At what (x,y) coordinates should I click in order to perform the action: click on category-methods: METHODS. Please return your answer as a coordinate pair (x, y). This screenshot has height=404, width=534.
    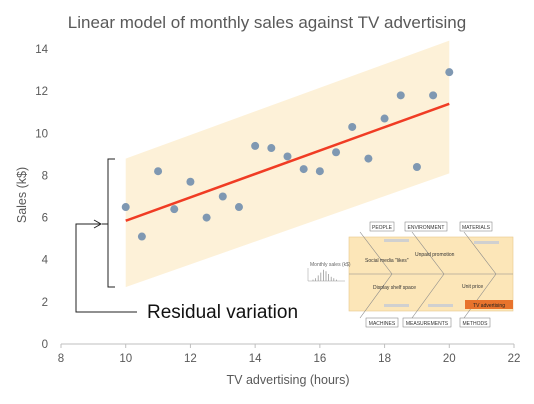
    Looking at the image, I should click on (476, 324).